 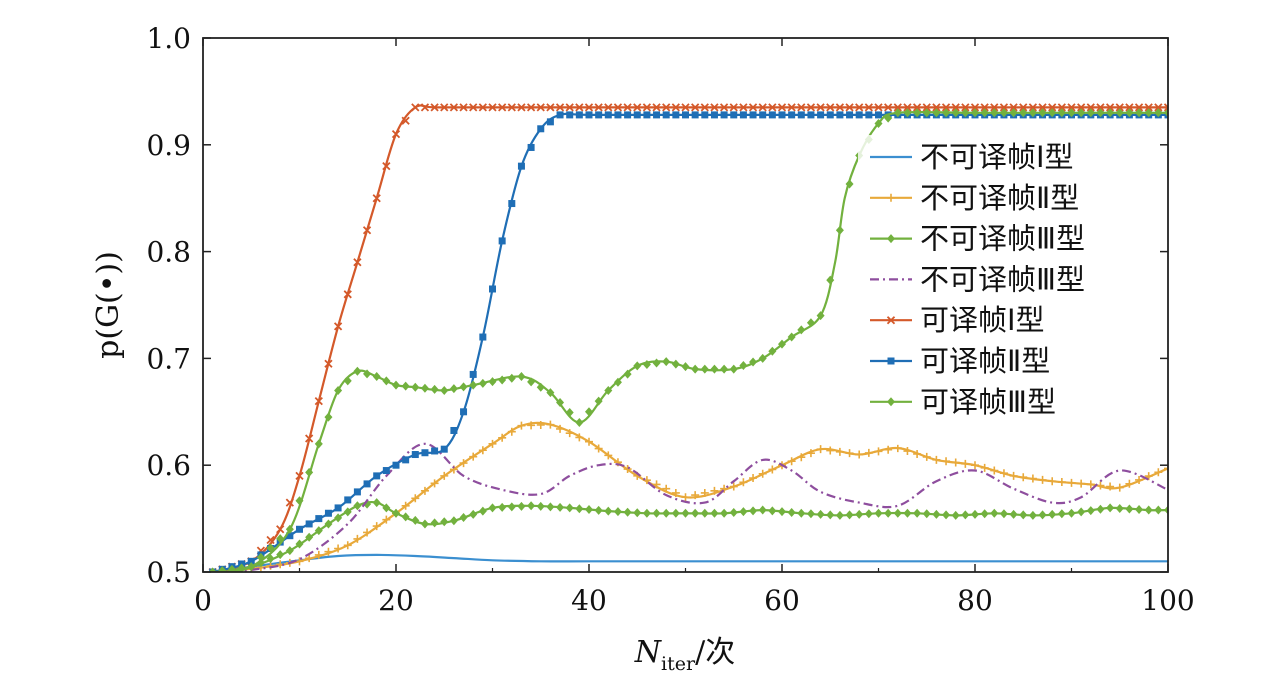 I want to click on x-axis-title-main: N, so click(x=648, y=652).